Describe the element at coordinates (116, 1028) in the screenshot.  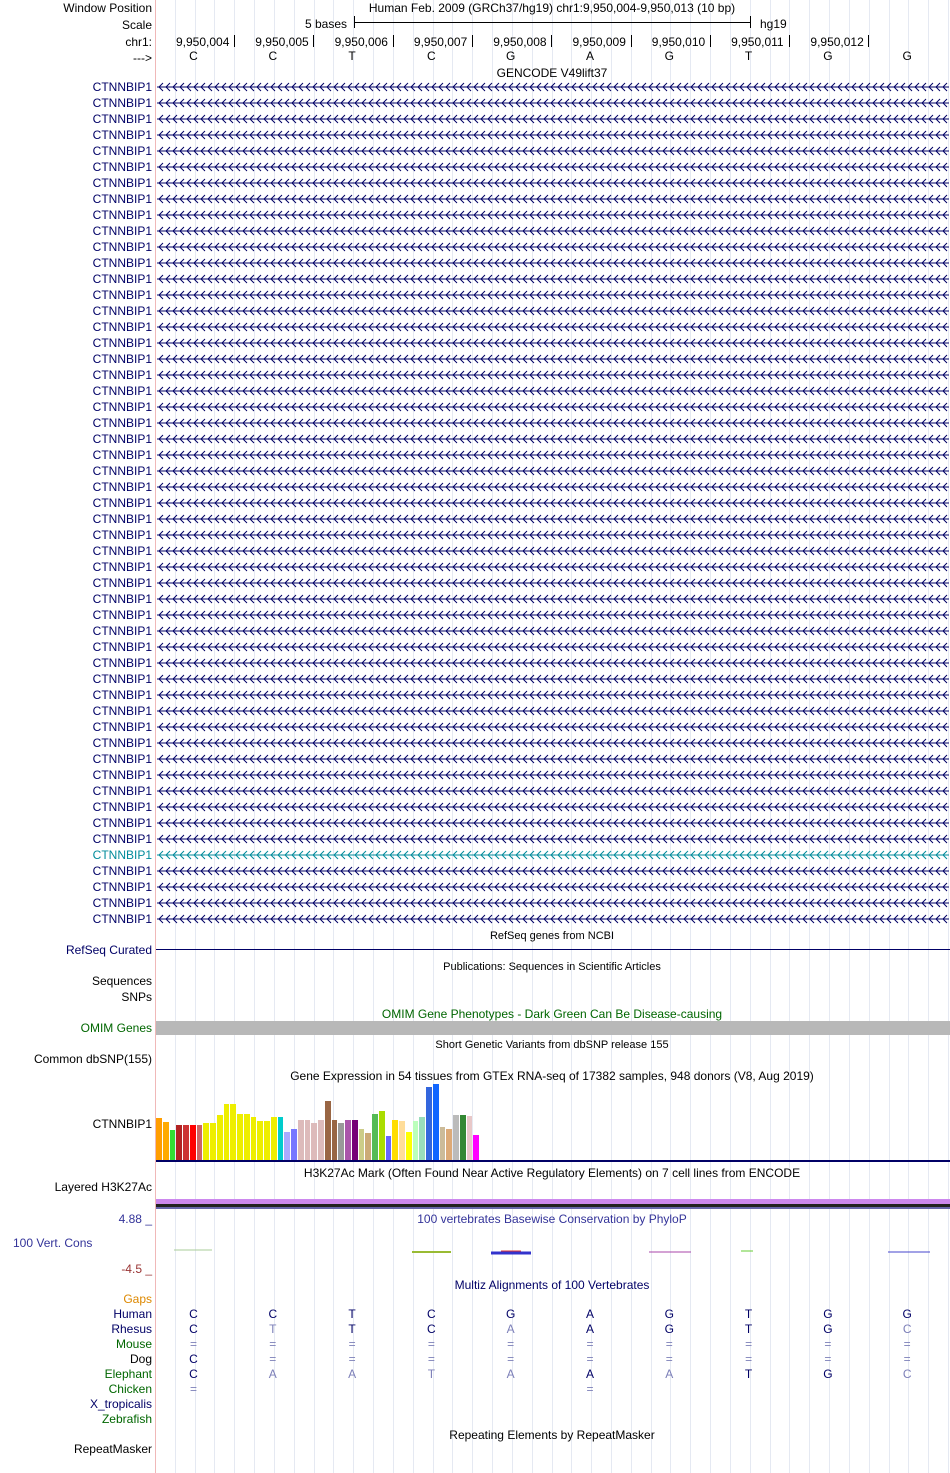
I see `omim-track-label: OMIM Genes` at that location.